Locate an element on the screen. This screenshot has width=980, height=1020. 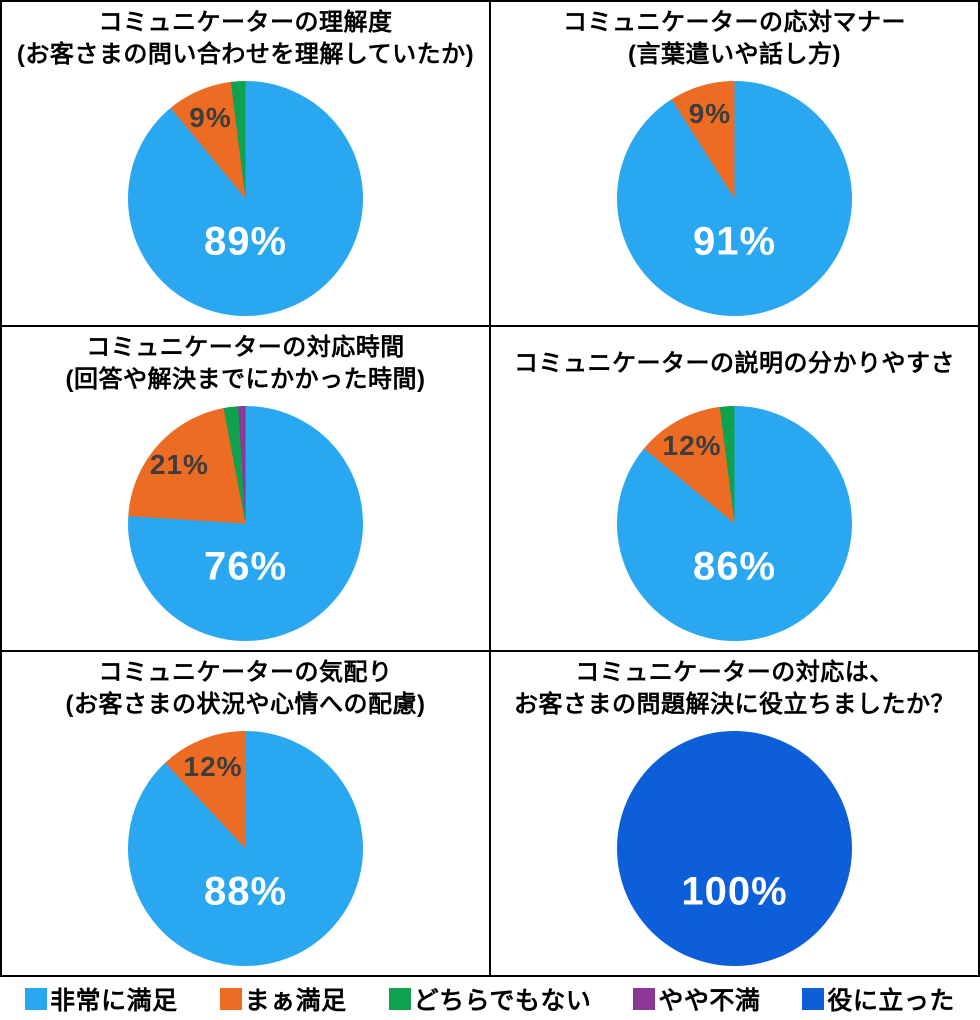
legend-item-somewhat-dissatisfied: やや不満 is located at coordinates (696, 999).